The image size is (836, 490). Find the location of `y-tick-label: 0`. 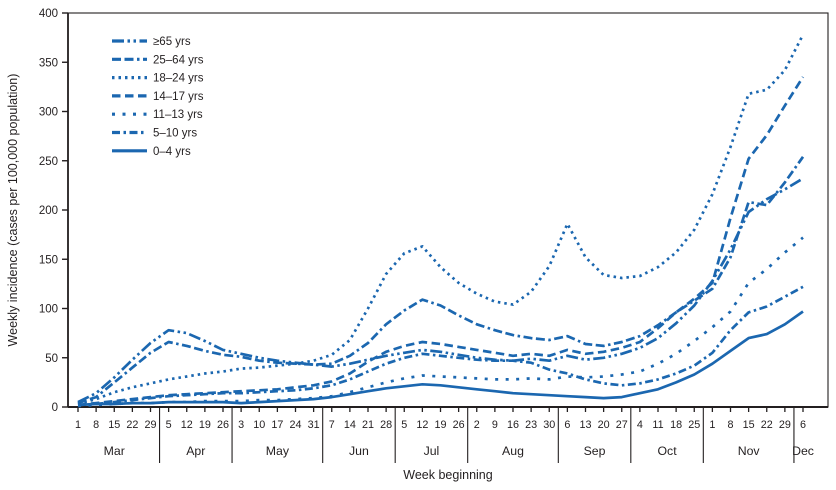

y-tick-label: 0 is located at coordinates (55, 408).